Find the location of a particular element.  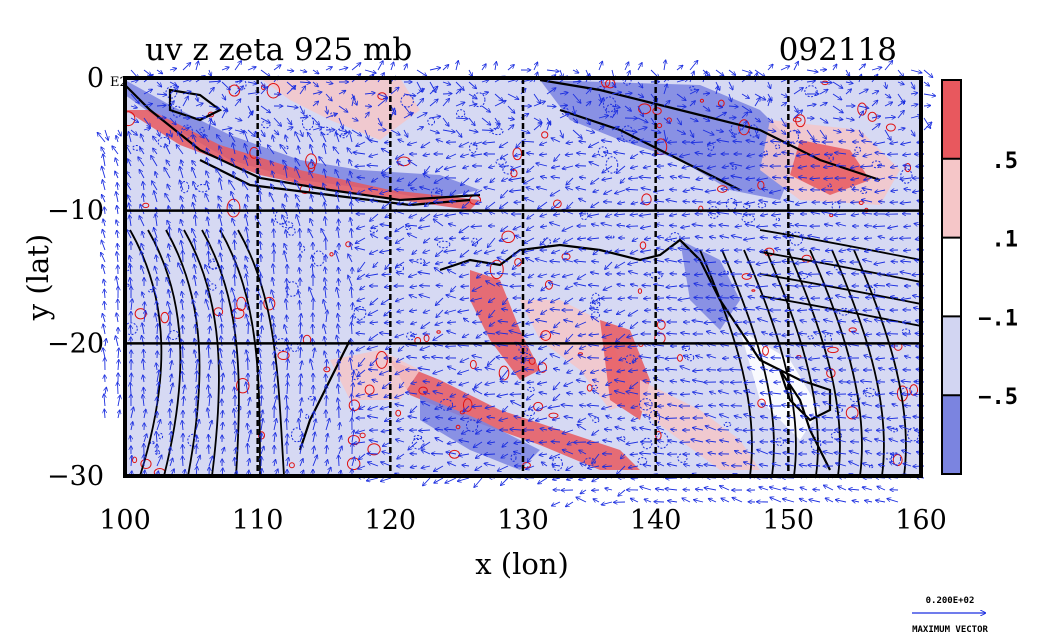

y-axis-exponent: E2 is located at coordinates (119, 82).